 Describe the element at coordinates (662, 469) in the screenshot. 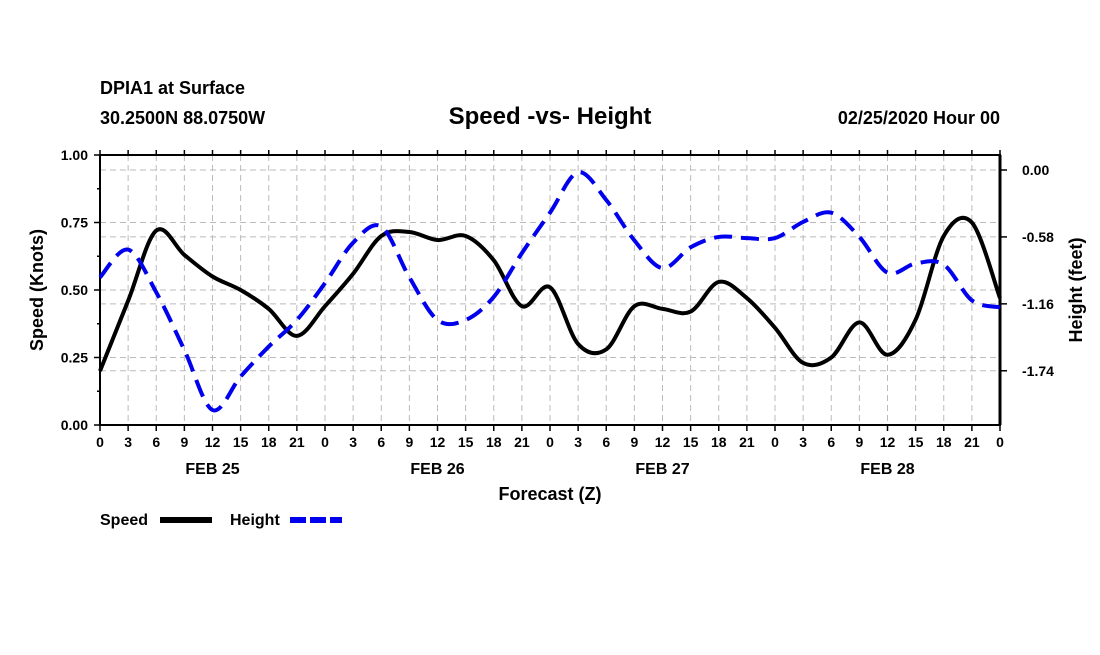

I see `date-label: FEB 27` at that location.